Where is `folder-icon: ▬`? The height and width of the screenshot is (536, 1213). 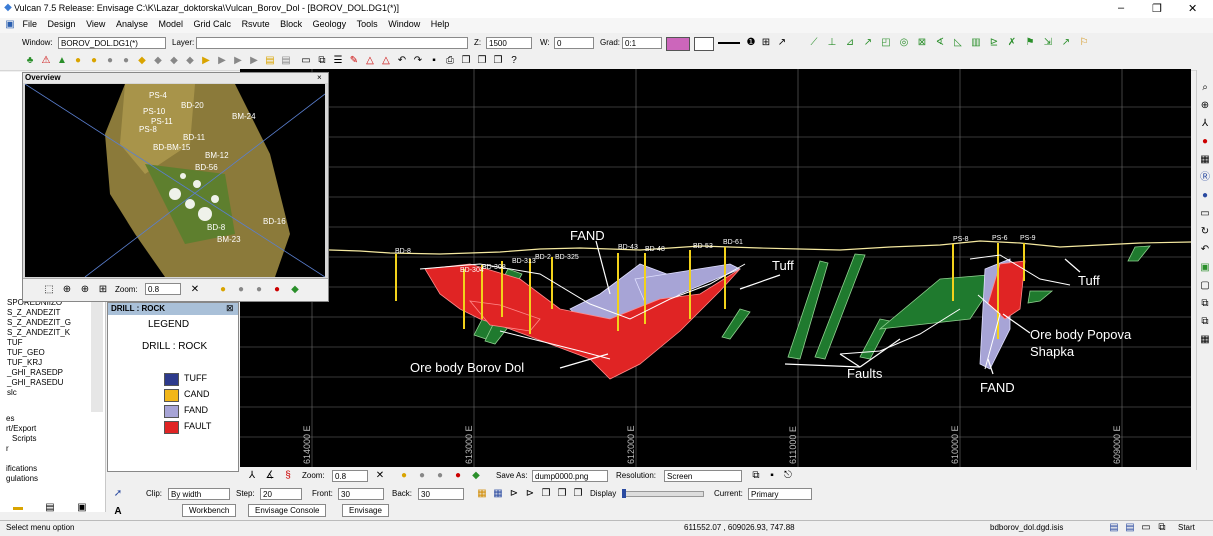
folder-icon: ▬ is located at coordinates (18, 507).